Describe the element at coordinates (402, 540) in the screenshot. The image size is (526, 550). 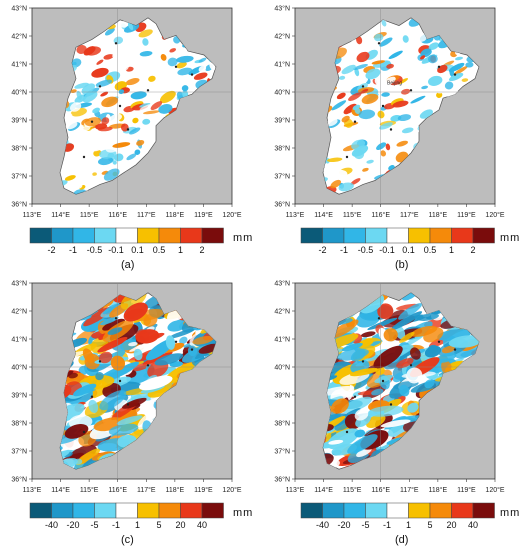
I see `caption-d: (d)` at that location.